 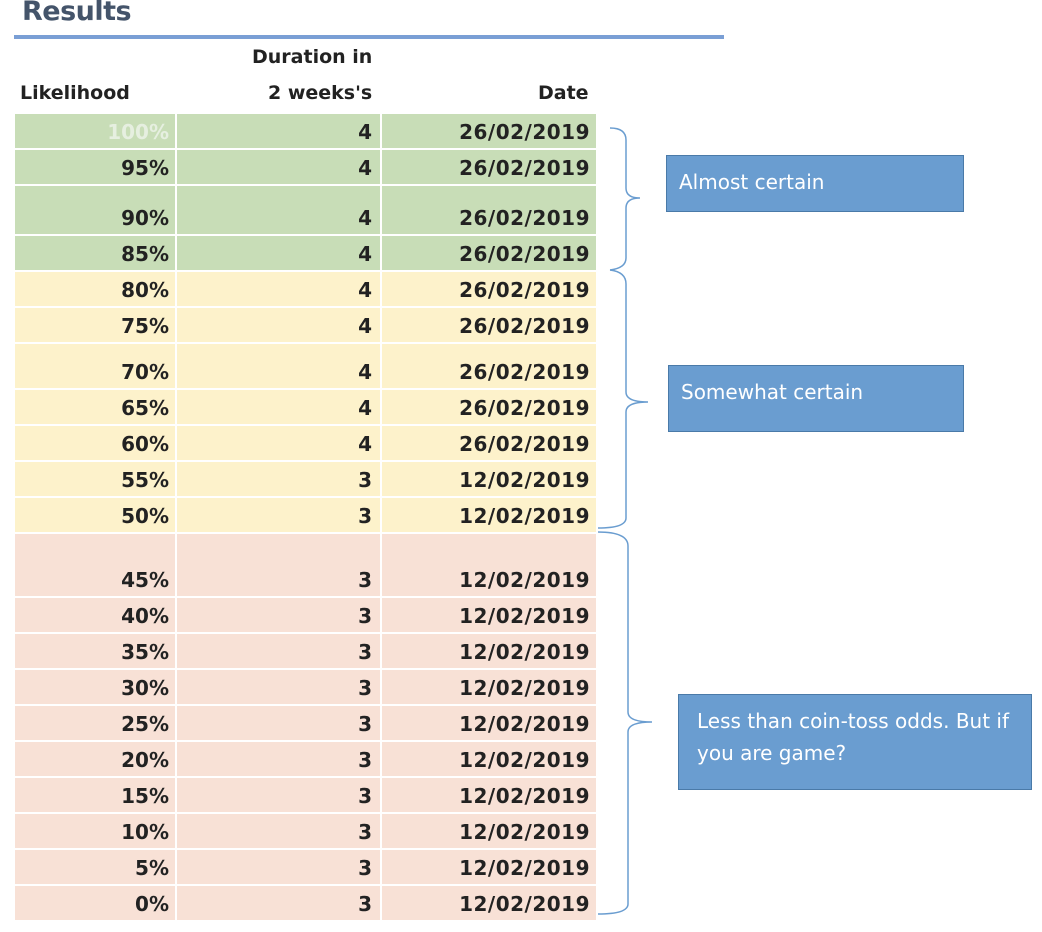 What do you see at coordinates (145, 760) in the screenshot?
I see `likelihood-cell: 20%` at bounding box center [145, 760].